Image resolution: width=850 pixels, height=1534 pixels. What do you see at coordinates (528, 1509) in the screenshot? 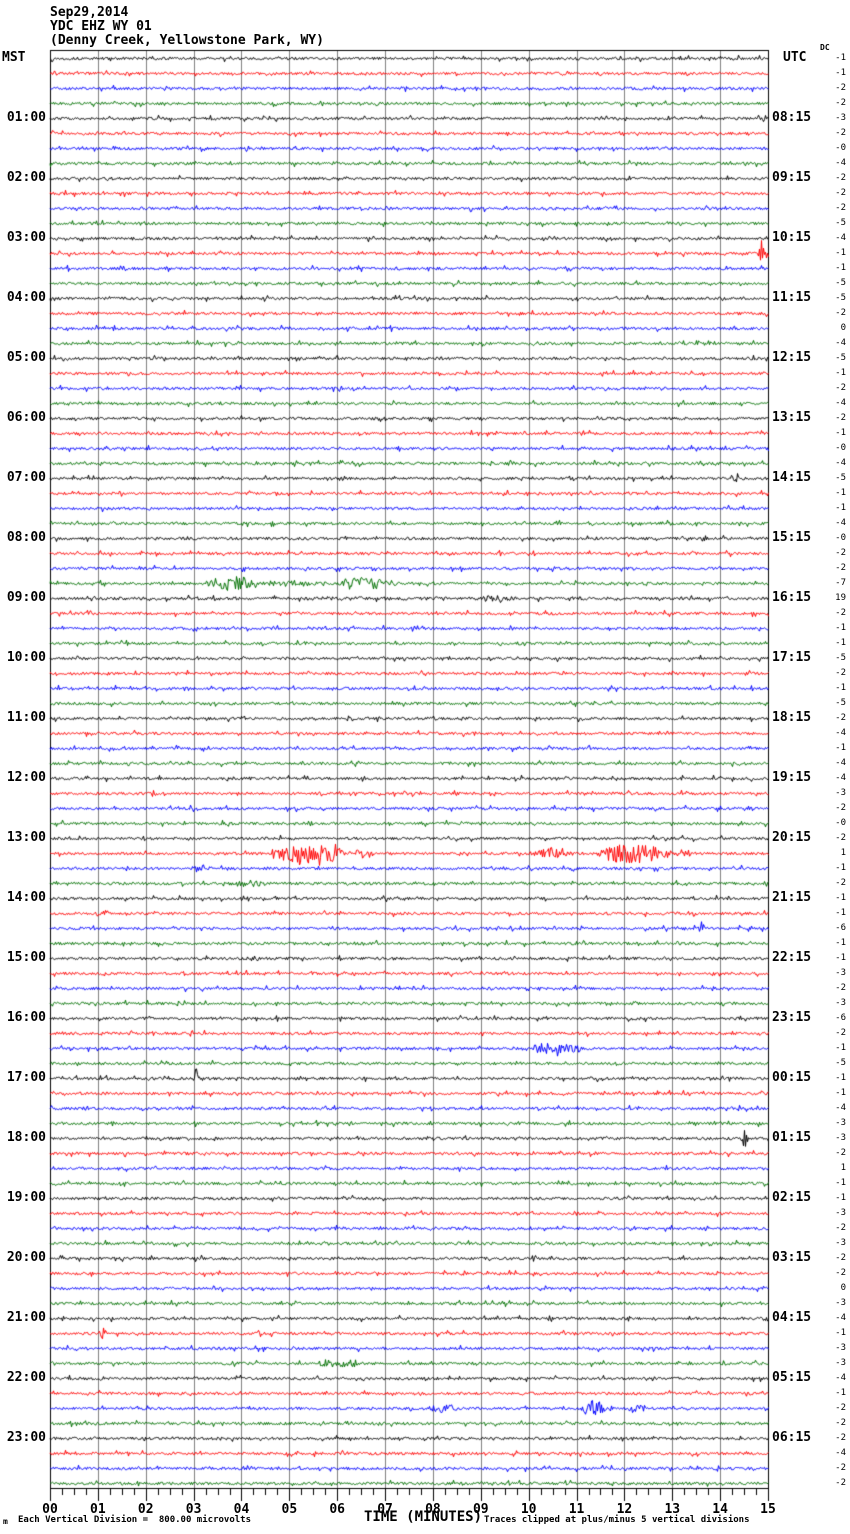
I see `x-tick-label: 10` at bounding box center [528, 1509].